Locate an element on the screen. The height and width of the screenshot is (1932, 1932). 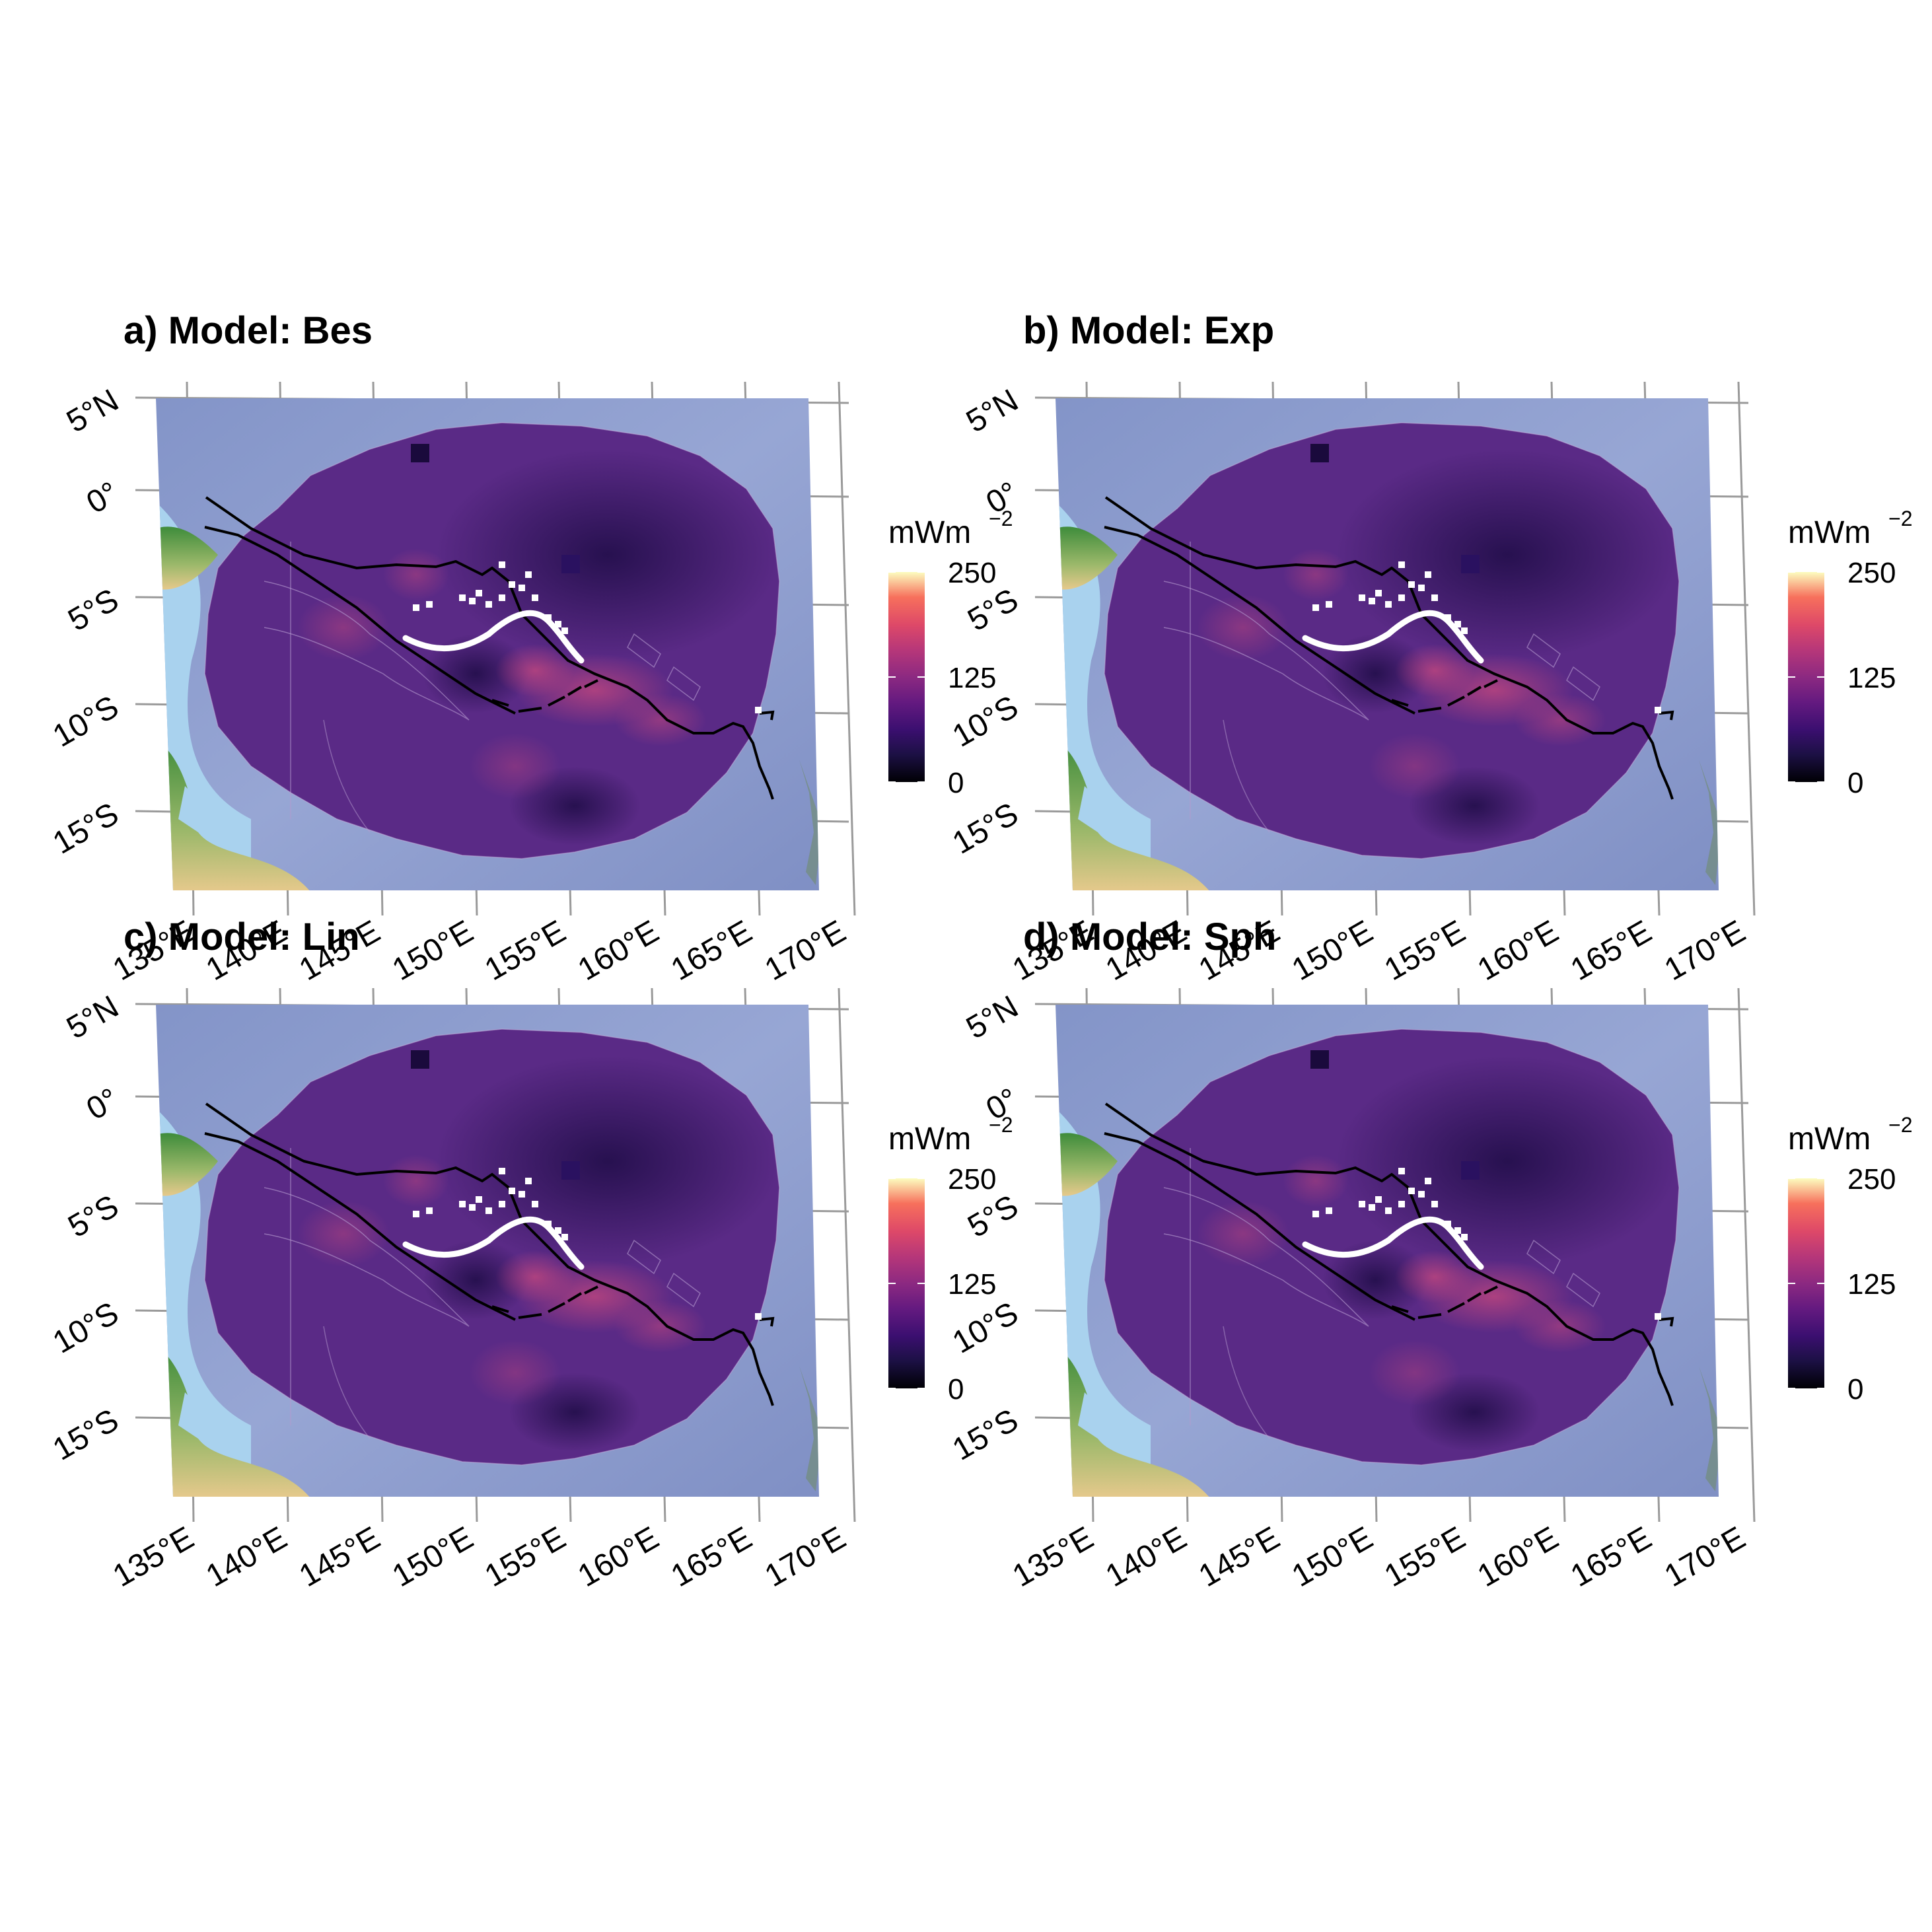
australia-landmass is located at coordinates (1132, 815).